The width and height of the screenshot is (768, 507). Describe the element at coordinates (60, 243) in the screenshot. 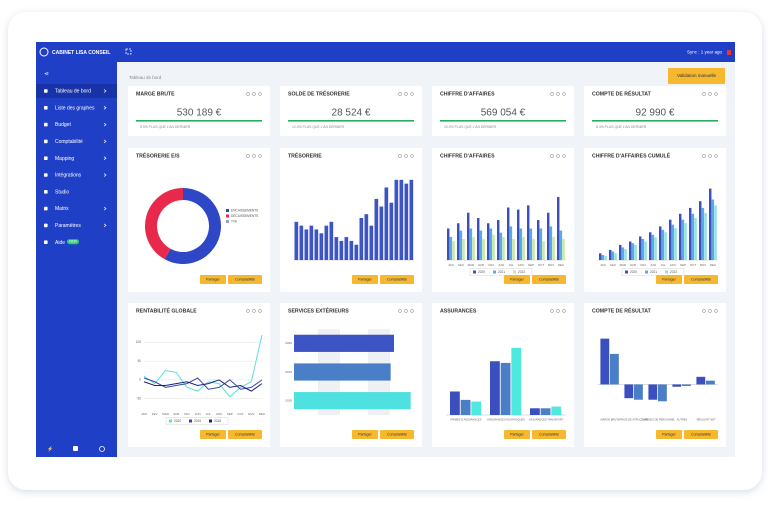

I see `menu-item: Aide` at that location.